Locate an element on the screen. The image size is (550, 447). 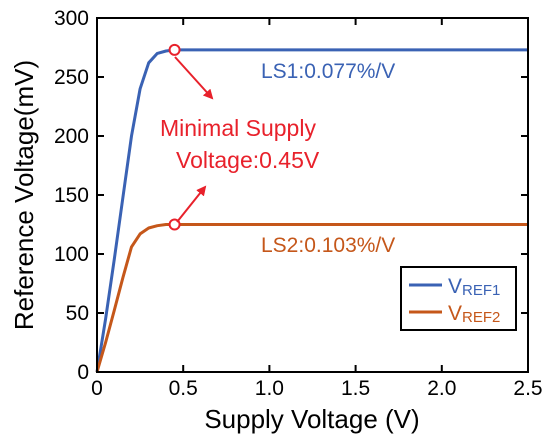
x-tick-label: 2.0 is located at coordinates (441, 388).